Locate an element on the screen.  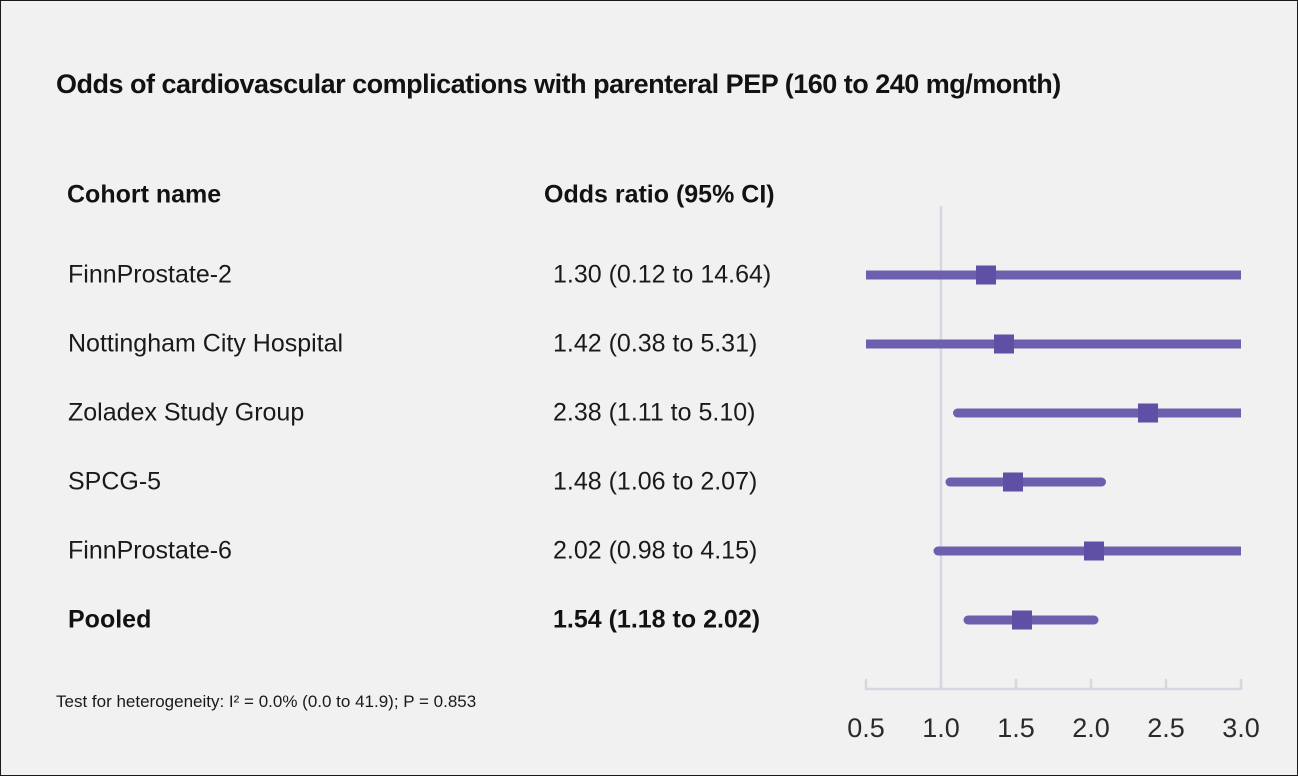
x-axis-tick-label: 1.5 is located at coordinates (1016, 728).